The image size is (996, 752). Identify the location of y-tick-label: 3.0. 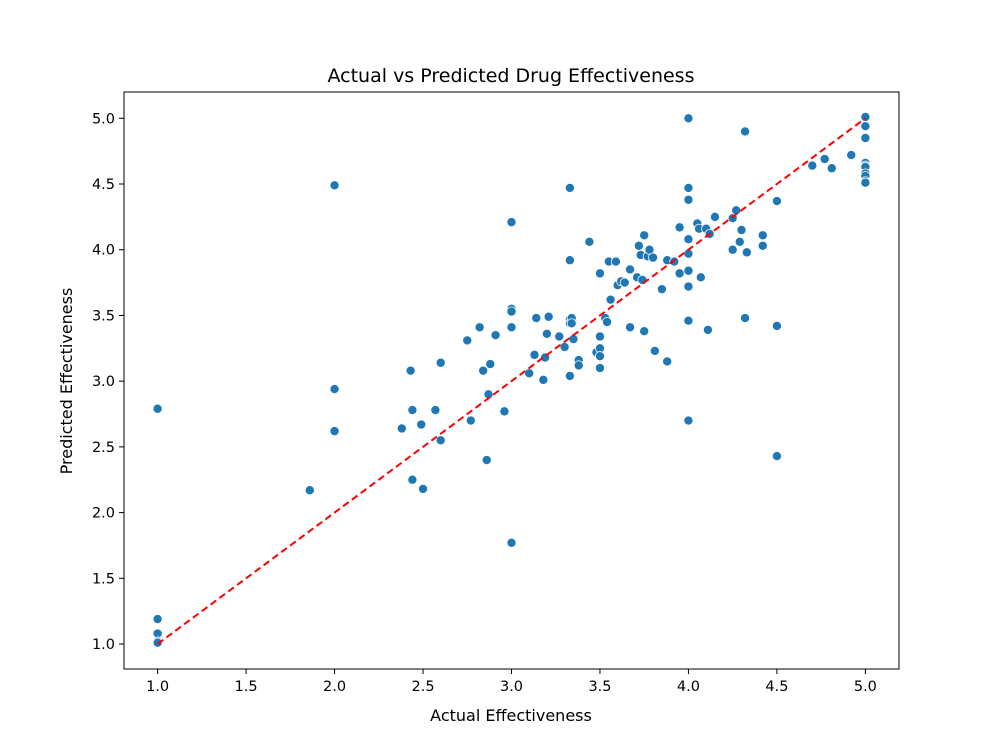
(103, 382).